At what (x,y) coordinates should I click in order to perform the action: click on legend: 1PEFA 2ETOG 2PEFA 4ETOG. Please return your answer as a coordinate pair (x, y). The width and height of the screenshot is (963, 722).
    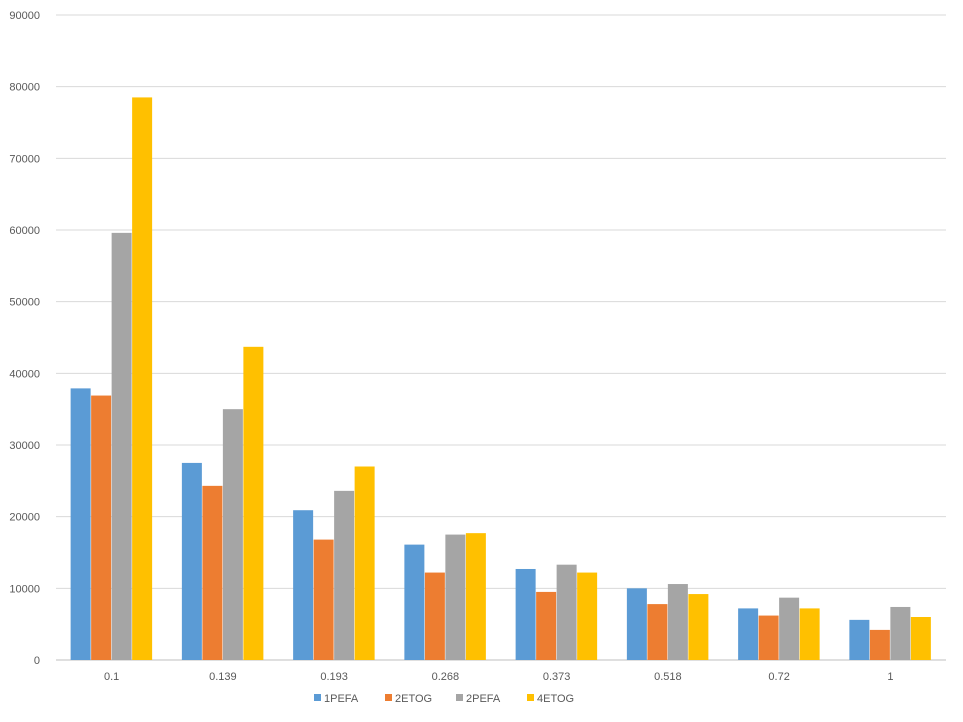
    Looking at the image, I should click on (444, 699).